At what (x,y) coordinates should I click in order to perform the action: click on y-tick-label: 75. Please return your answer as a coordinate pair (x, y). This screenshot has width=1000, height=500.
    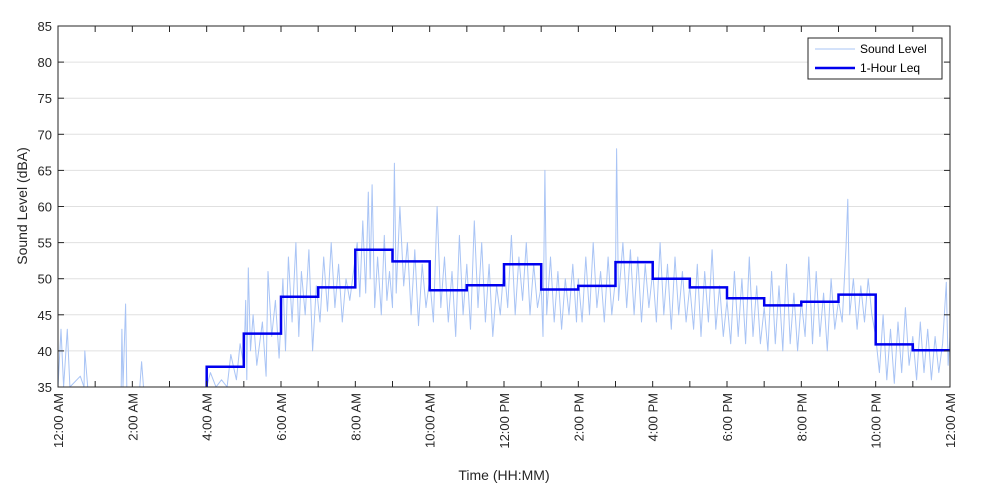
    Looking at the image, I should click on (45, 98).